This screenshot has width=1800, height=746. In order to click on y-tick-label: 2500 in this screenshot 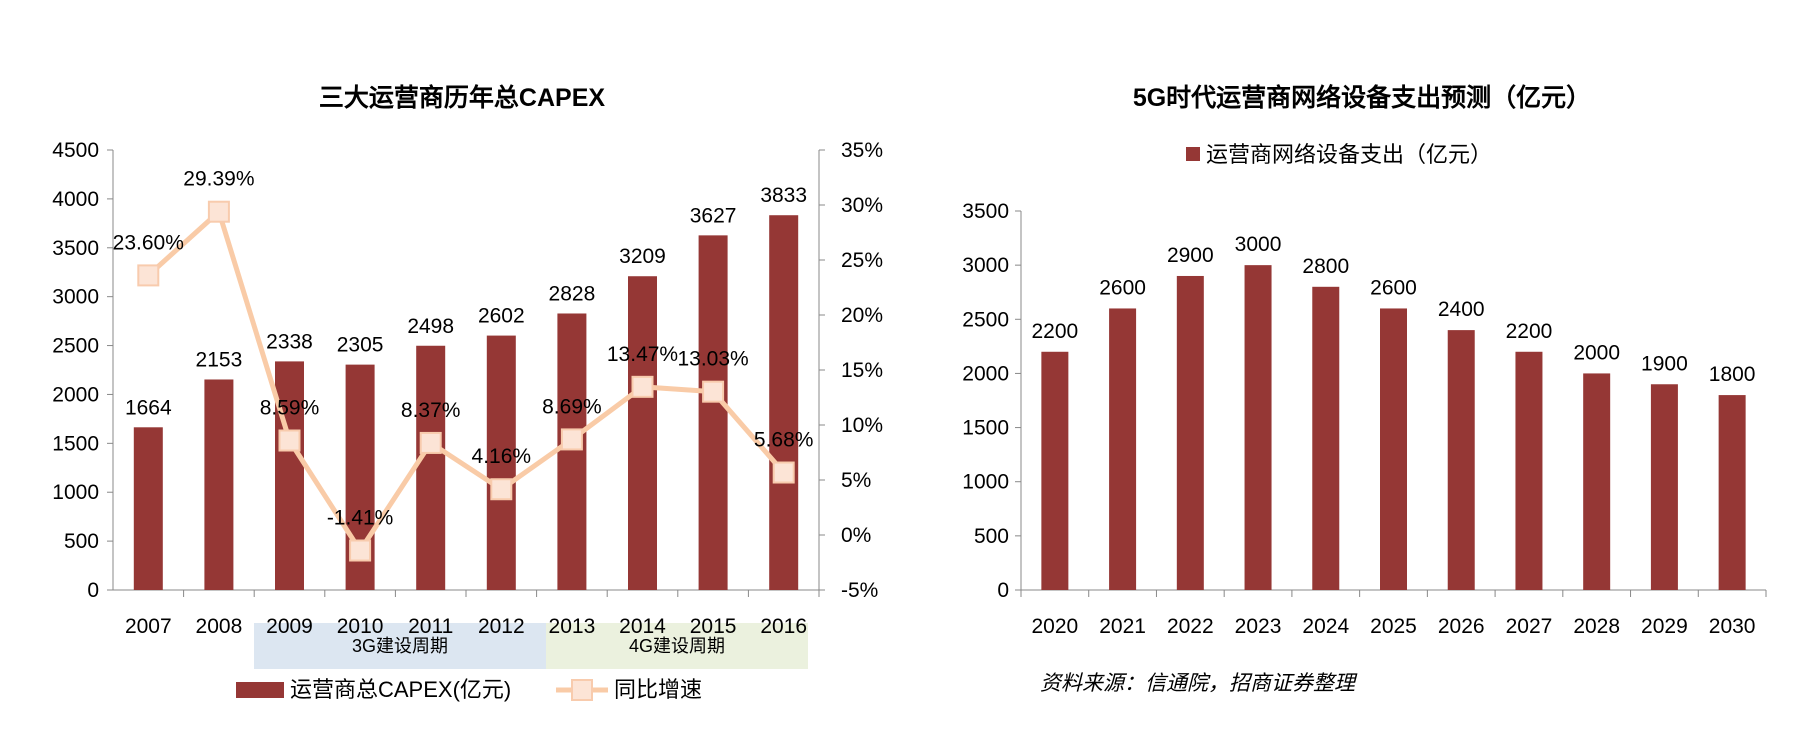, I will do `click(985, 319)`.